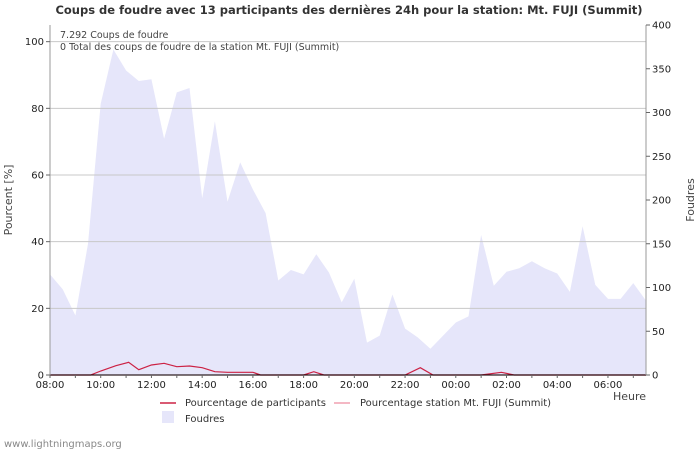 This screenshot has height=450, width=700. I want to click on ytick-right-label-50: 50, so click(658, 332).